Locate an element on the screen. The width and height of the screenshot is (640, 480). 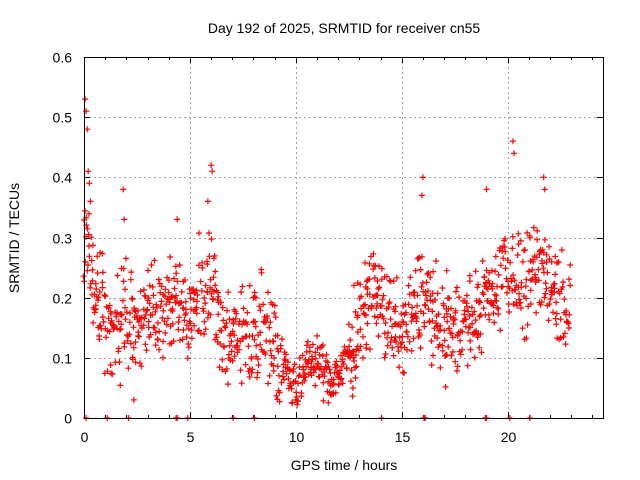
y-tick-label: 0.1 is located at coordinates (63, 359).